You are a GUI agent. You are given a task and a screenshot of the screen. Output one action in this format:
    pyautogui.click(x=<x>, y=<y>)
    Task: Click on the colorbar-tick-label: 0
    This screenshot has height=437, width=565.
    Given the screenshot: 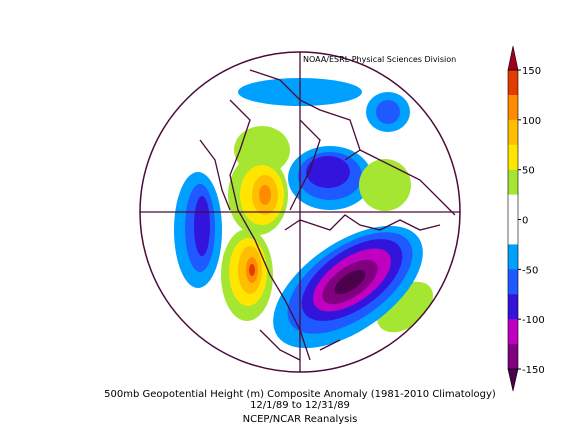 What is the action you would take?
    pyautogui.click(x=525, y=221)
    